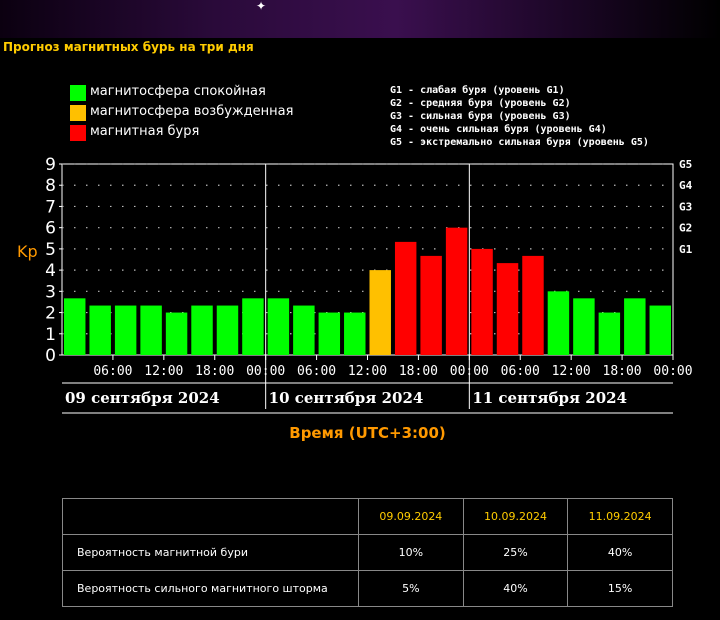 The width and height of the screenshot is (720, 620). Describe the element at coordinates (50, 229) in the screenshot. I see `y-tick-label: 6` at that location.